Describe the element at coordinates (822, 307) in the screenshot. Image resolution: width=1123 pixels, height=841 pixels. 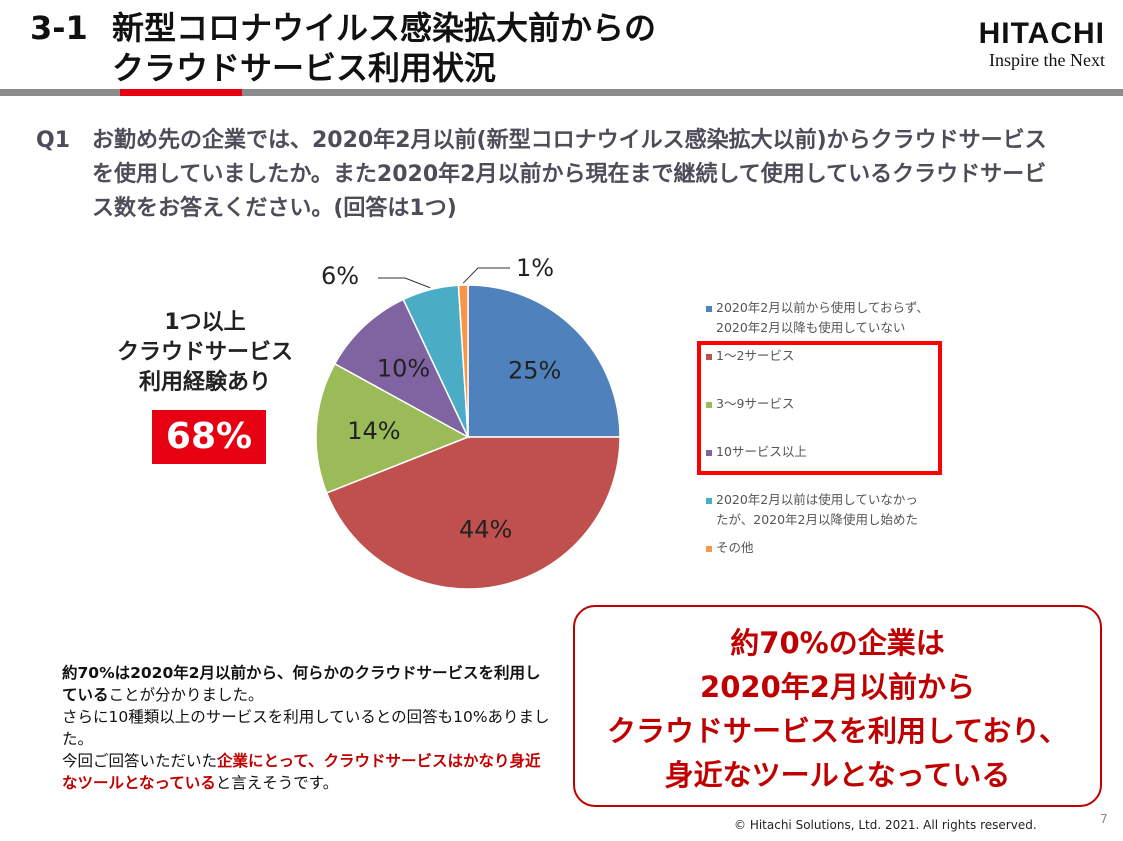
I see `legend-label: 2020年2月以前から使用しておらず、` at that location.